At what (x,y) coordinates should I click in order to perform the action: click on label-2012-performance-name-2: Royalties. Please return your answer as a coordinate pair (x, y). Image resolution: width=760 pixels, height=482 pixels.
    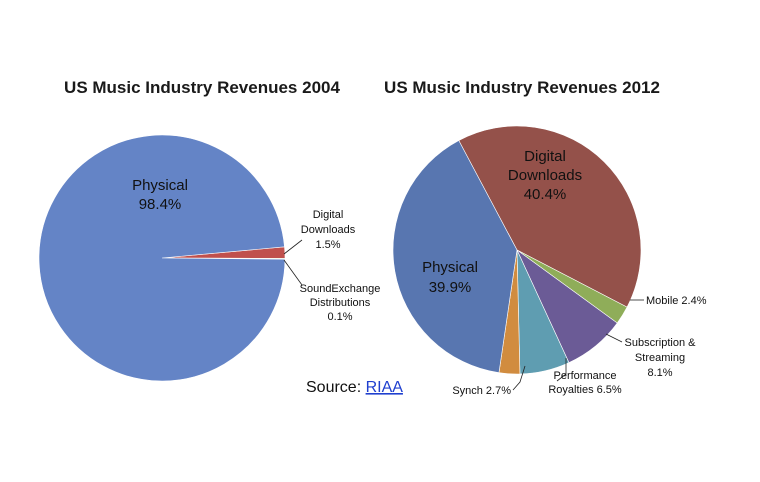
    Looking at the image, I should click on (571, 390).